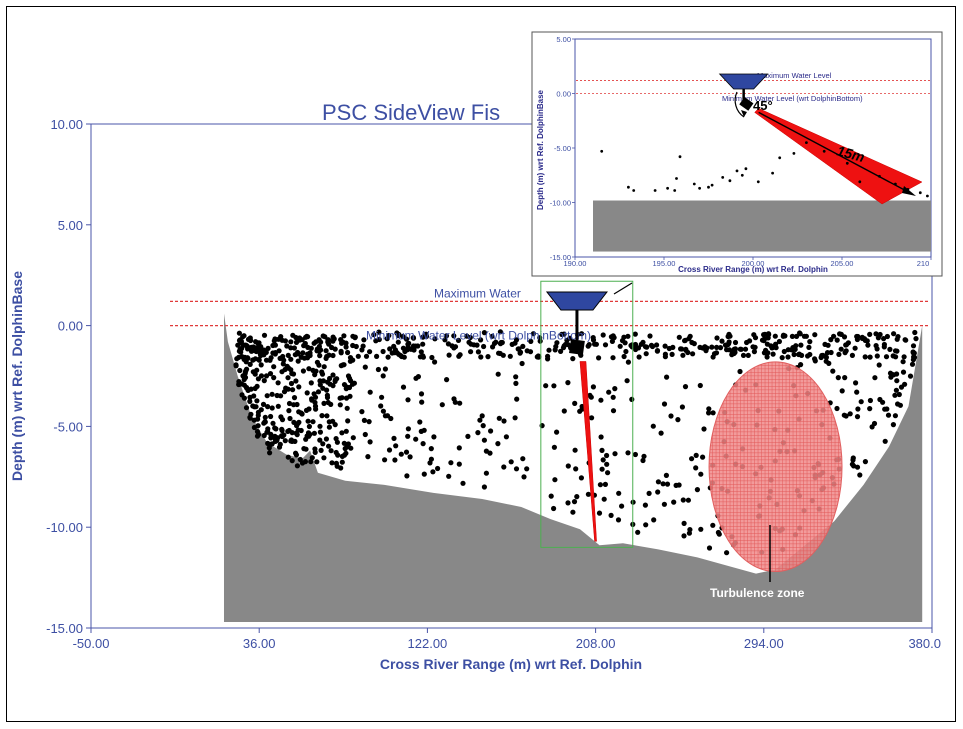 The height and width of the screenshot is (729, 963). What do you see at coordinates (563, 39) in the screenshot?
I see `inset-y-tick-label: 5.00` at bounding box center [563, 39].